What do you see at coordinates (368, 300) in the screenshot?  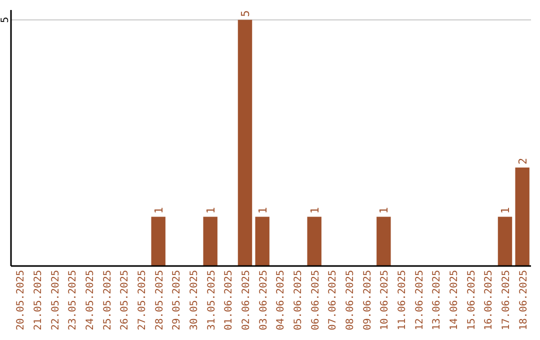 I see `x-tick-label: 09.06.2025` at bounding box center [368, 300].